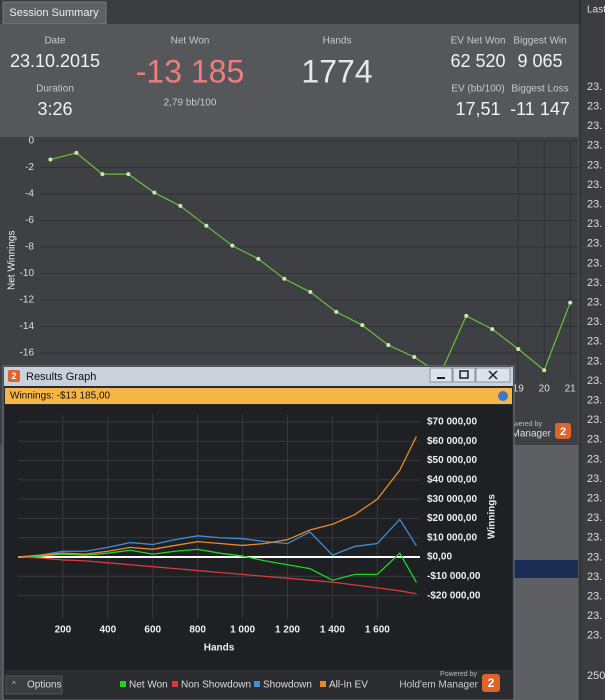 The width and height of the screenshot is (605, 700). I want to click on minimize-button, so click(441, 375).